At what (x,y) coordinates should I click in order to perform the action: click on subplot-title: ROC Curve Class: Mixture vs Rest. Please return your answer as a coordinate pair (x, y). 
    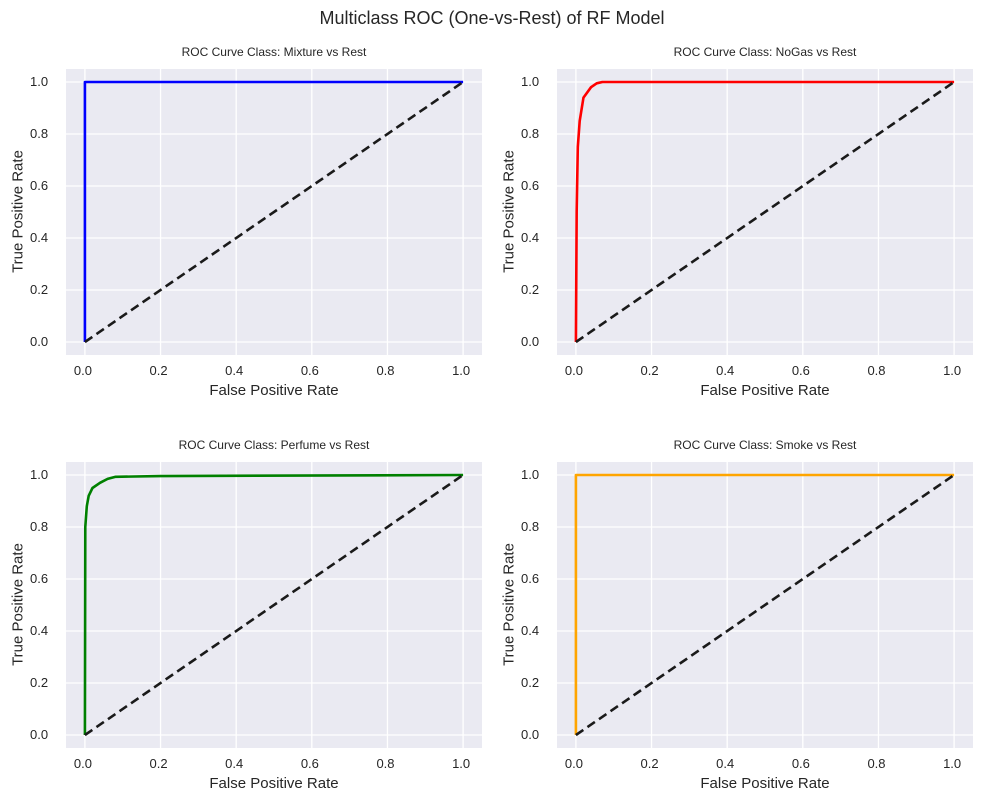
    Looking at the image, I should click on (274, 52).